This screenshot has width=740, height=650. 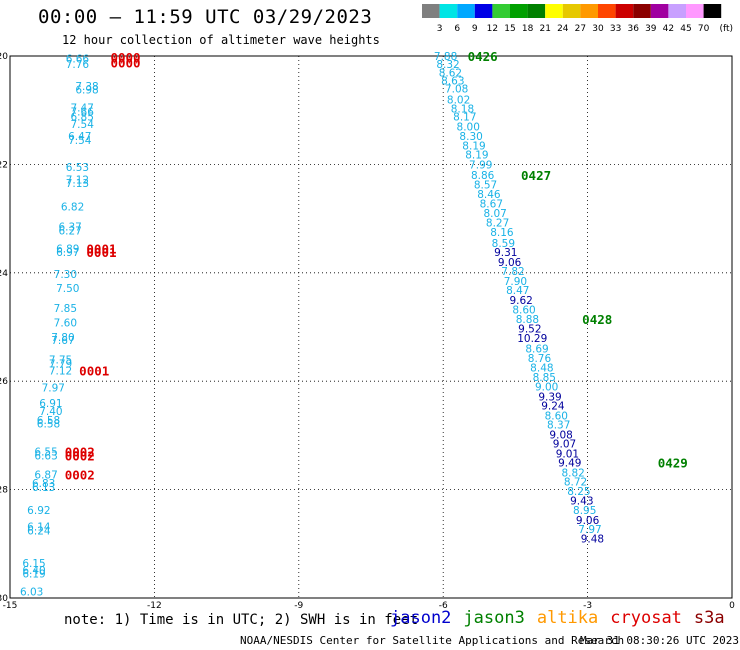 I want to click on wave-height-label: 8.46, so click(x=489, y=195).